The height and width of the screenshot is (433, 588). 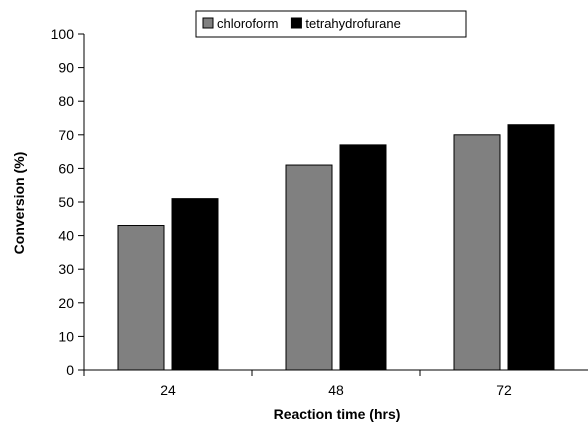 I want to click on y-tick-label: 100, so click(x=63, y=34).